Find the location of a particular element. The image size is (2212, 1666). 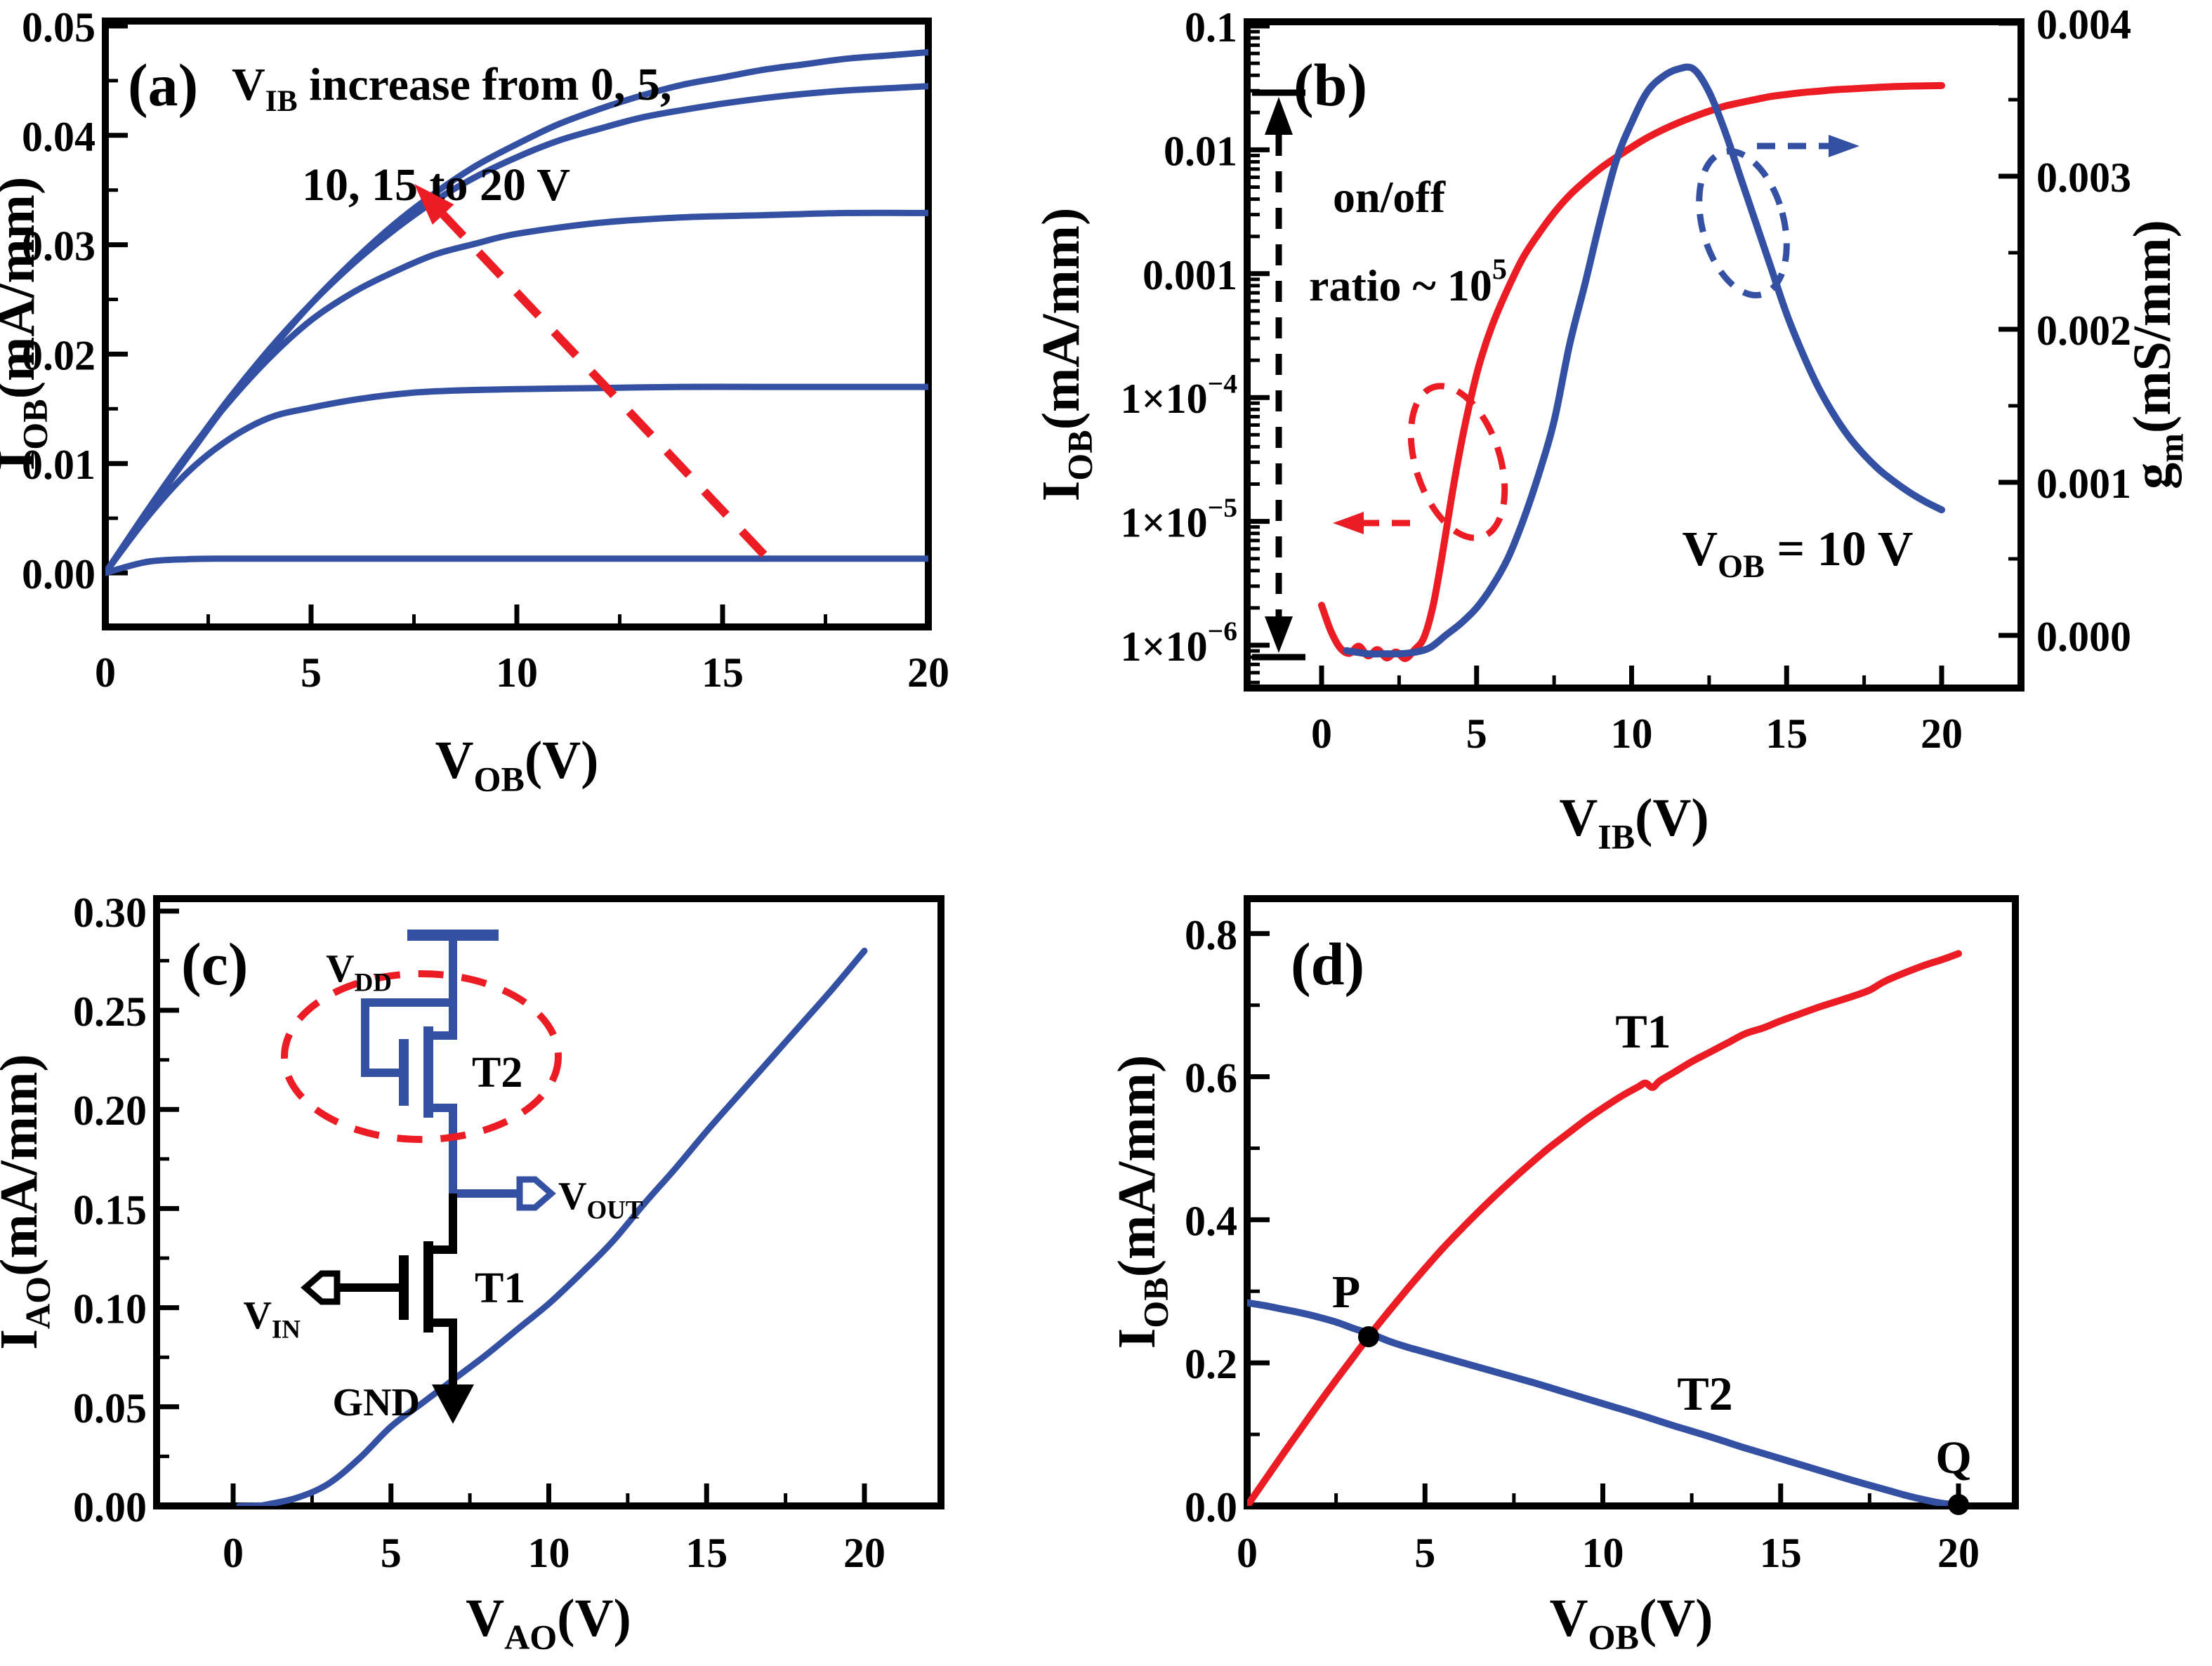

label-text: 1×10⁻⁵ is located at coordinates (1178, 519).